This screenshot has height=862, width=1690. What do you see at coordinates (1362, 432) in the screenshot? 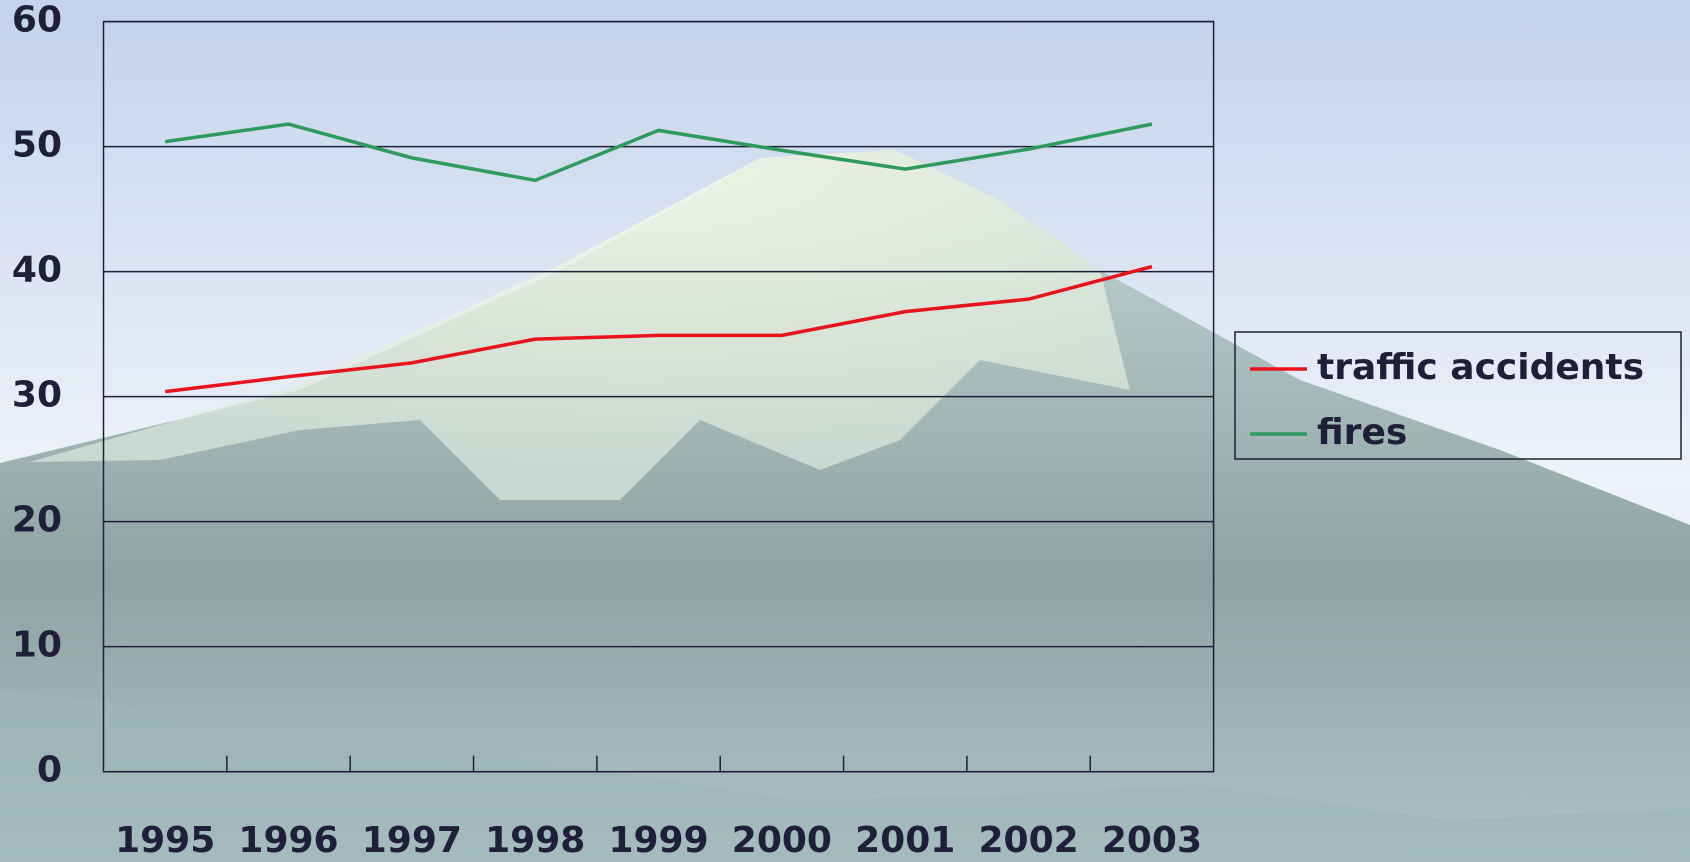
I see `legend-label: fires` at bounding box center [1362, 432].